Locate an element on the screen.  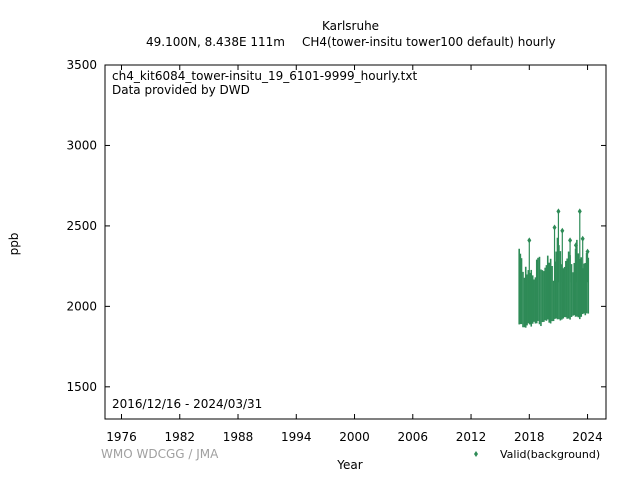
y-tick-label: 3000 is located at coordinates (81, 145).